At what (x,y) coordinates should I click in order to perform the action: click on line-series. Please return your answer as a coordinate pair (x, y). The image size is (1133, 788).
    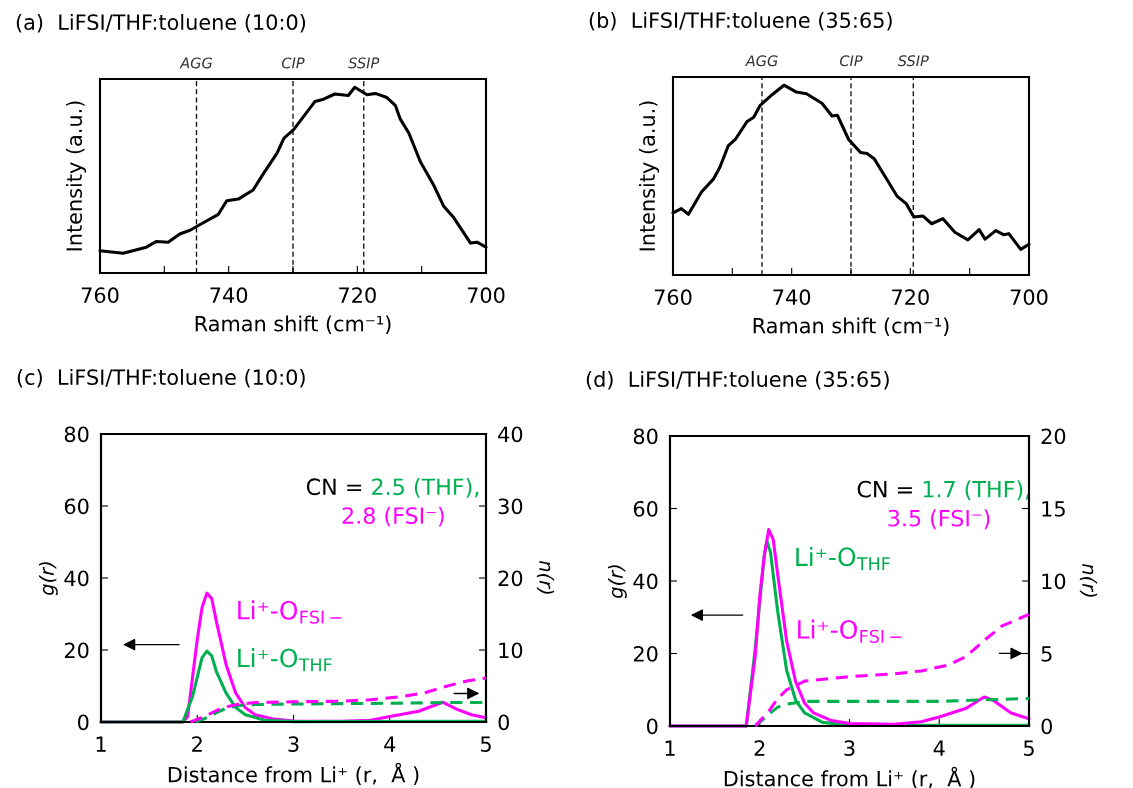
    Looking at the image, I should click on (338, 700).